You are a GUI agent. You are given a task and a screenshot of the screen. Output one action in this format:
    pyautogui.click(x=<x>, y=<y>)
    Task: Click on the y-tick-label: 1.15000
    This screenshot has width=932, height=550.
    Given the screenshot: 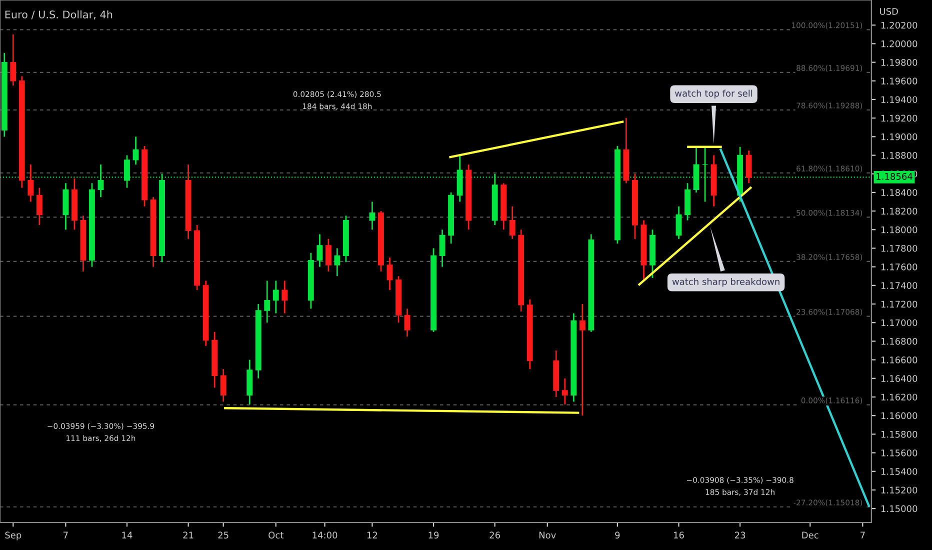 What is the action you would take?
    pyautogui.click(x=899, y=508)
    